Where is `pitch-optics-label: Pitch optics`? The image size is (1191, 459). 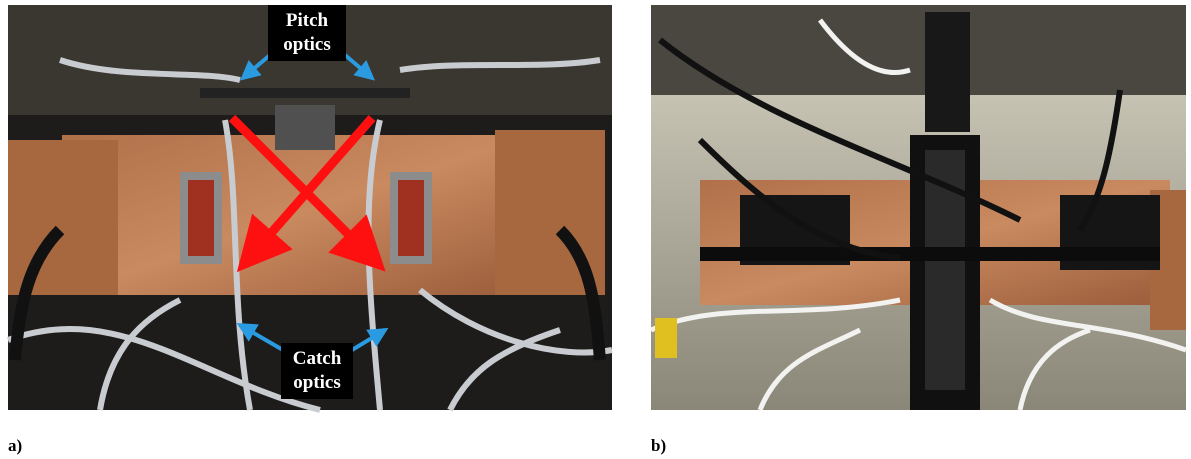
pitch-optics-label: Pitch optics is located at coordinates (307, 33).